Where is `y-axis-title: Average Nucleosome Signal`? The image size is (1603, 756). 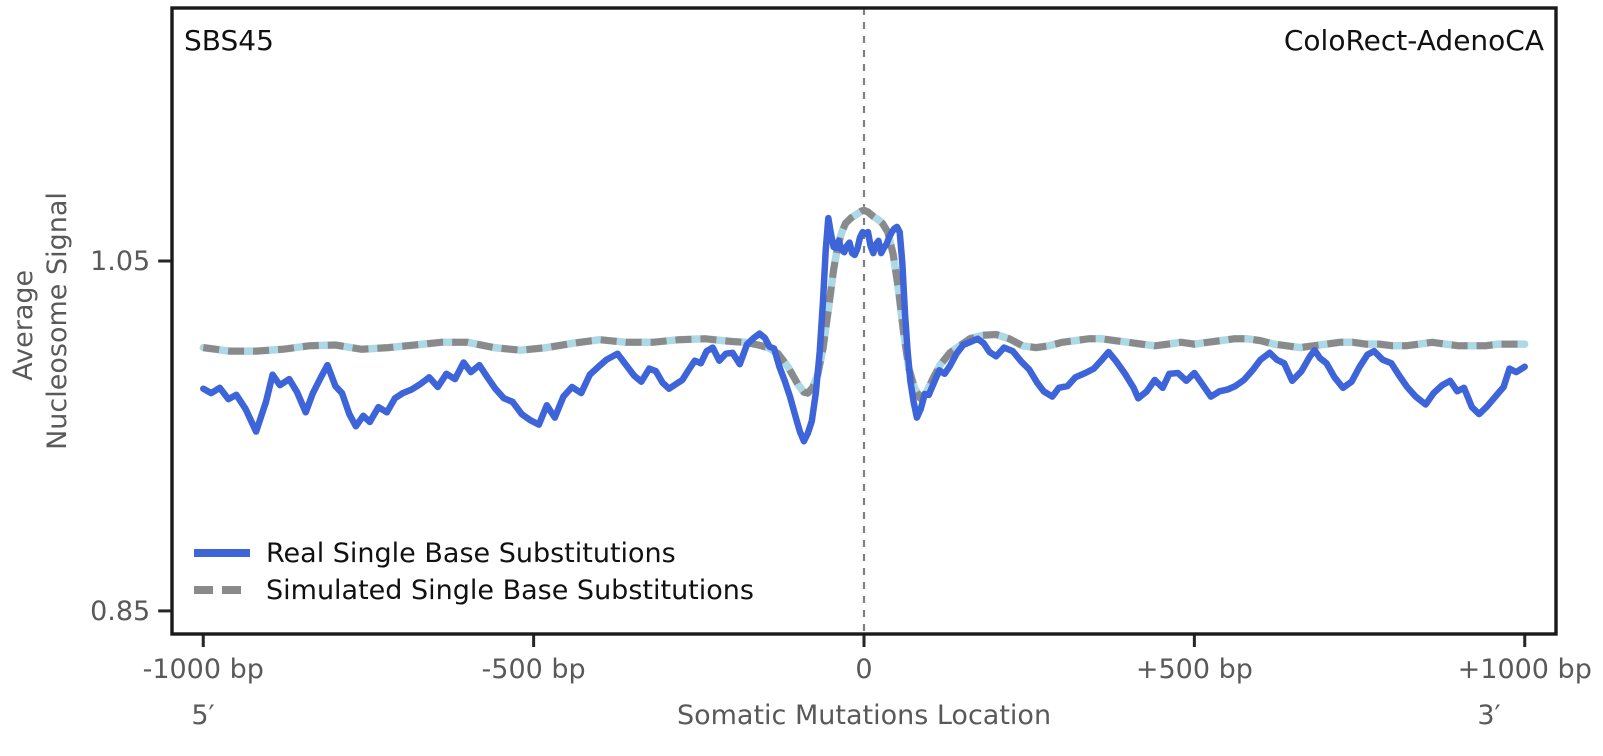
y-axis-title: Average Nucleosome Signal is located at coordinates (40, 321).